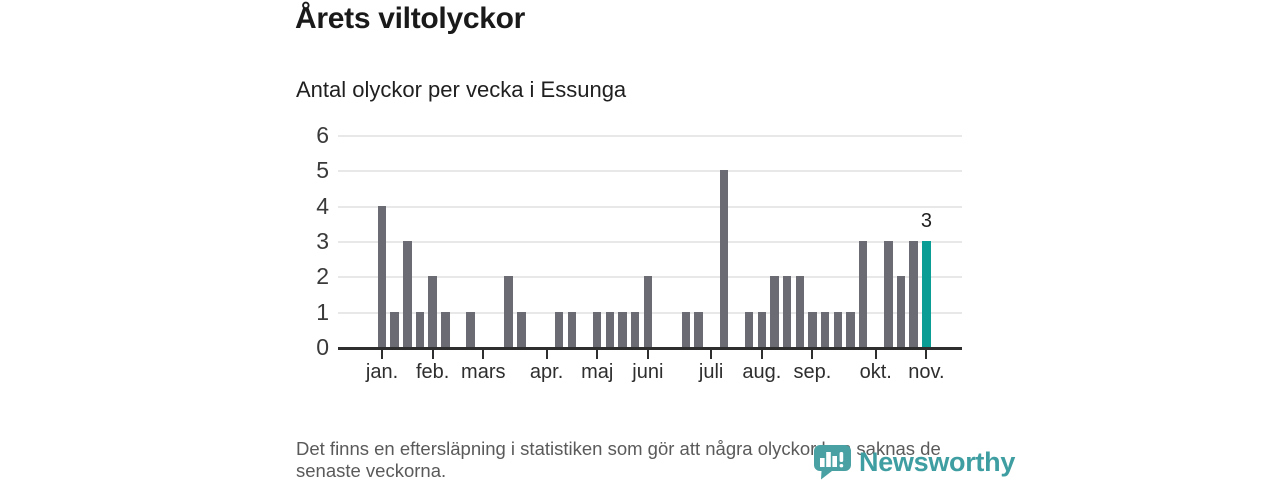 This screenshot has height=480, width=1280. Describe the element at coordinates (322, 276) in the screenshot. I see `y-tick-label-2: 2` at that location.